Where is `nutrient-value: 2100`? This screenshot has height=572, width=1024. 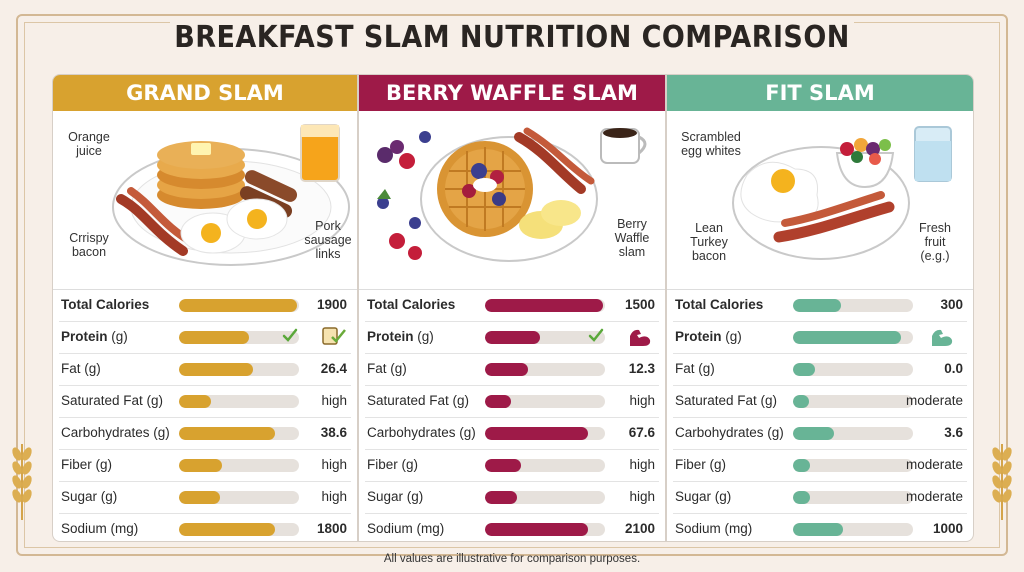
nutrient-value: 2100 is located at coordinates (639, 528).